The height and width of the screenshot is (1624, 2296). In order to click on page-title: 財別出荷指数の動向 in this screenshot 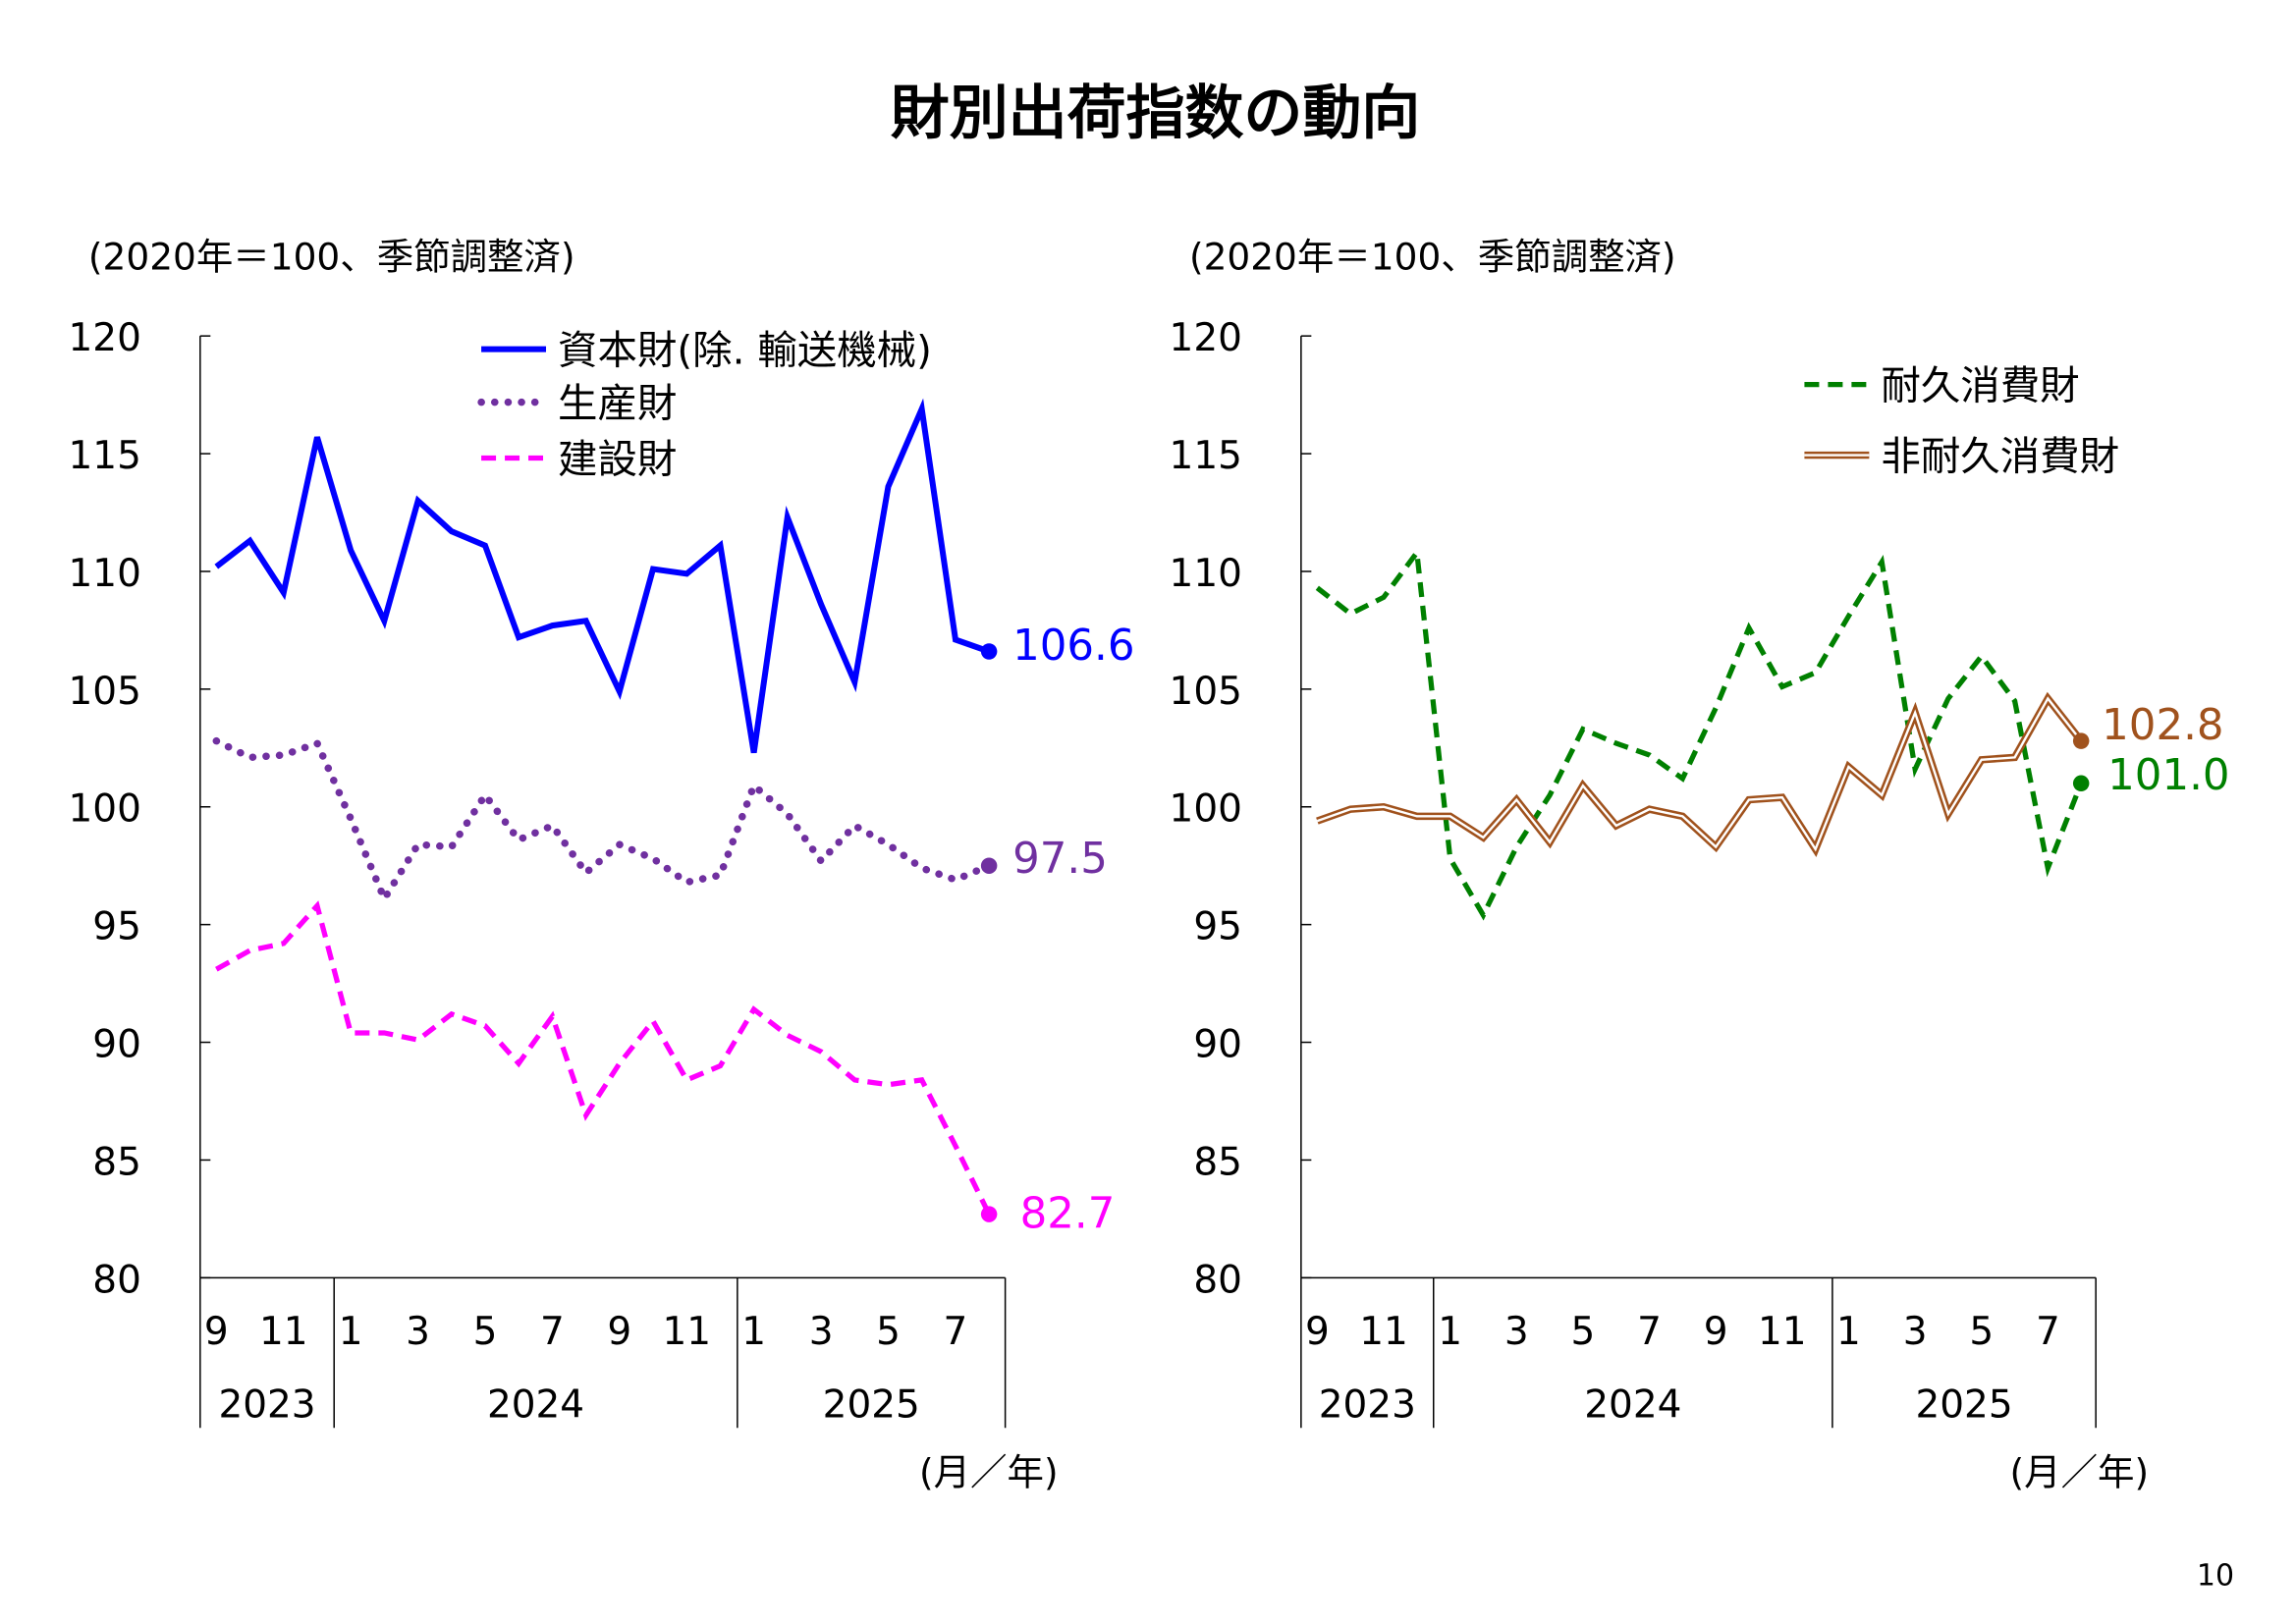, I will do `click(1155, 113)`.